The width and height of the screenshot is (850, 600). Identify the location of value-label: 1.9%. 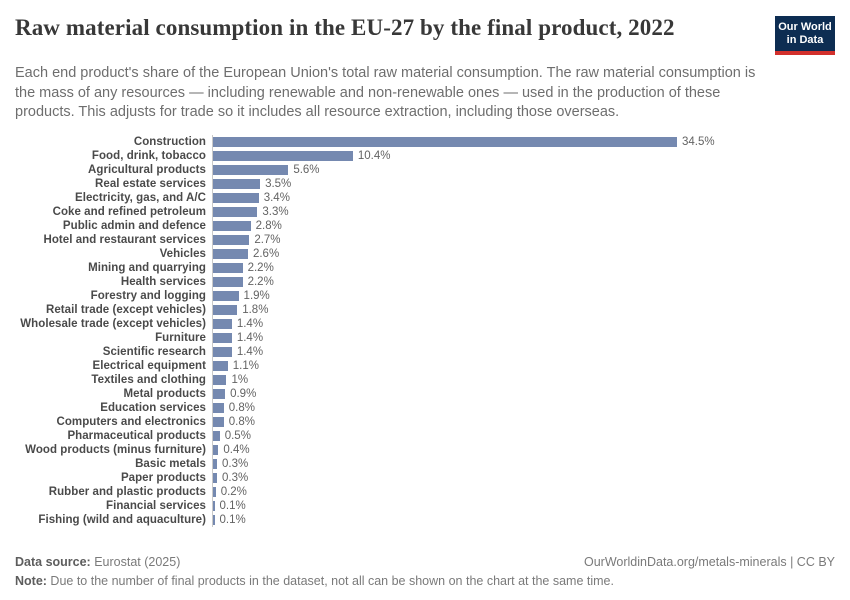
(256, 295).